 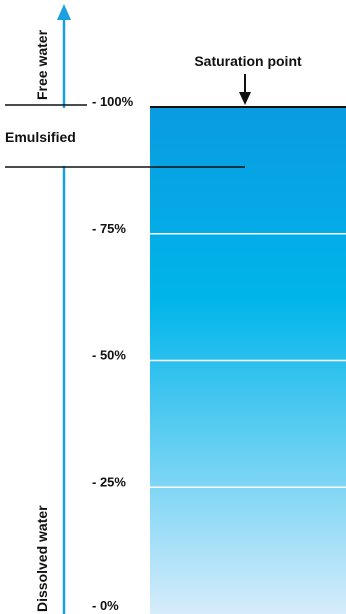 What do you see at coordinates (105, 605) in the screenshot?
I see `tick-label-0: - 0%` at bounding box center [105, 605].